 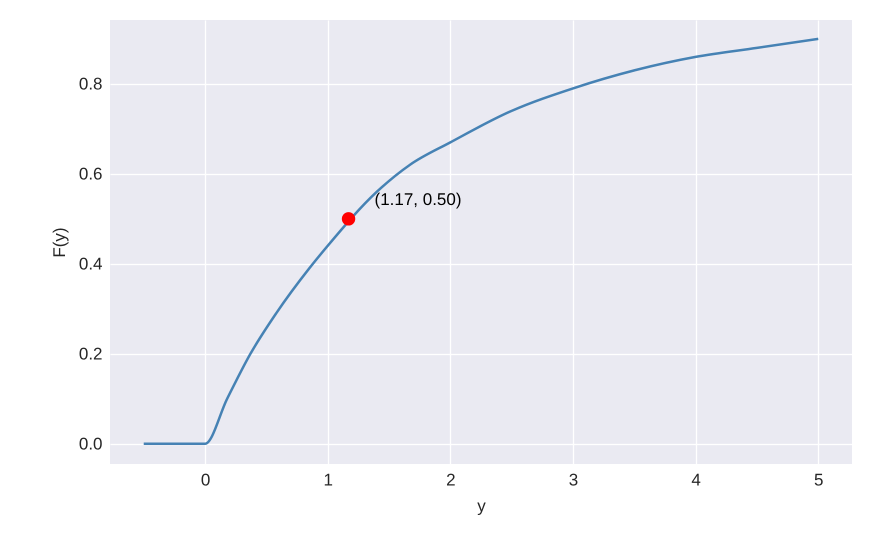 What do you see at coordinates (819, 480) in the screenshot?
I see `x-tick-label: 5` at bounding box center [819, 480].